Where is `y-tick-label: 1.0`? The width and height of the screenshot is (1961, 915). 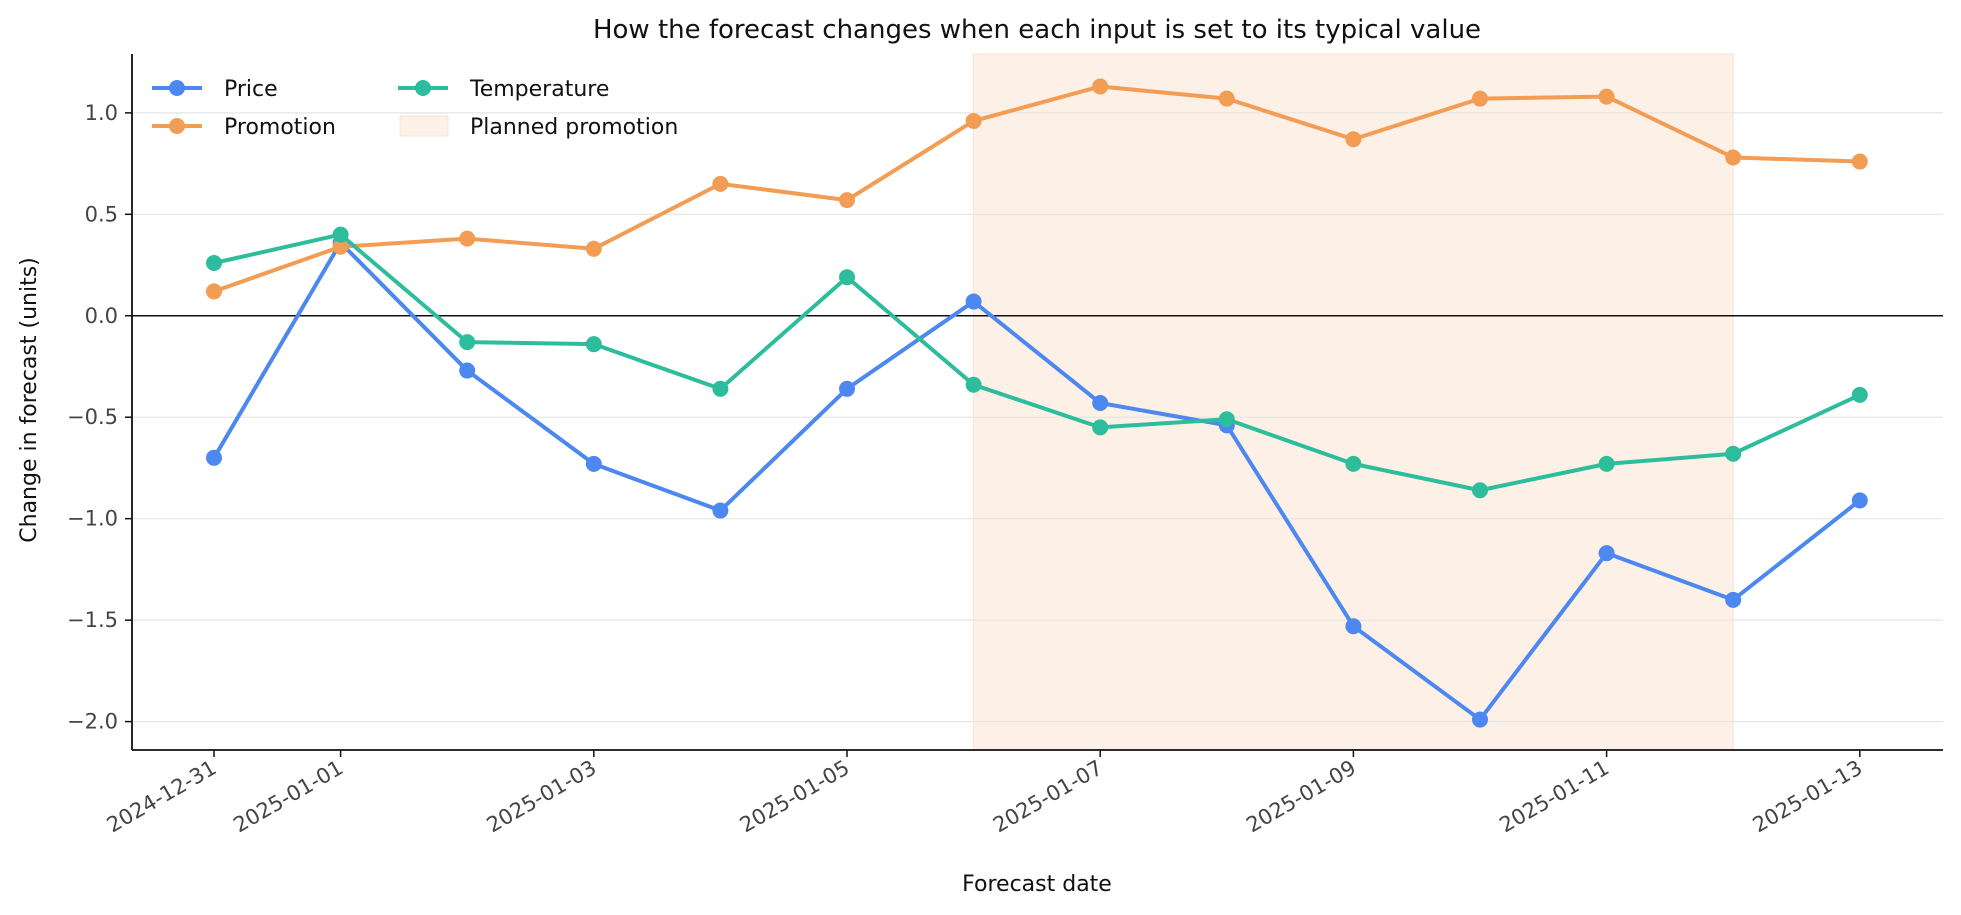
y-tick-label: 1.0 is located at coordinates (101, 113).